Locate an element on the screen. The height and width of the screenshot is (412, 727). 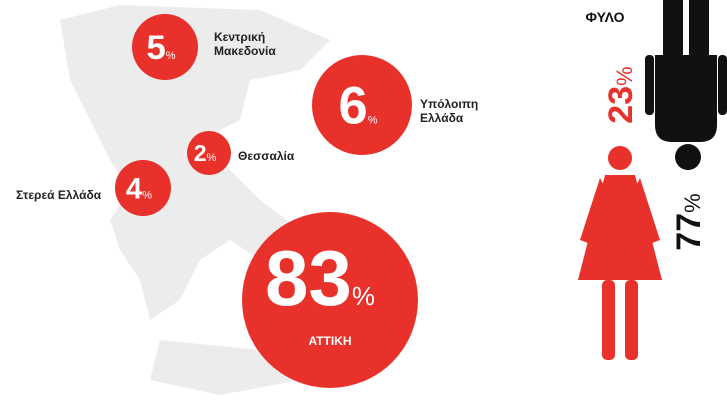
male-icon is located at coordinates (686, 71).